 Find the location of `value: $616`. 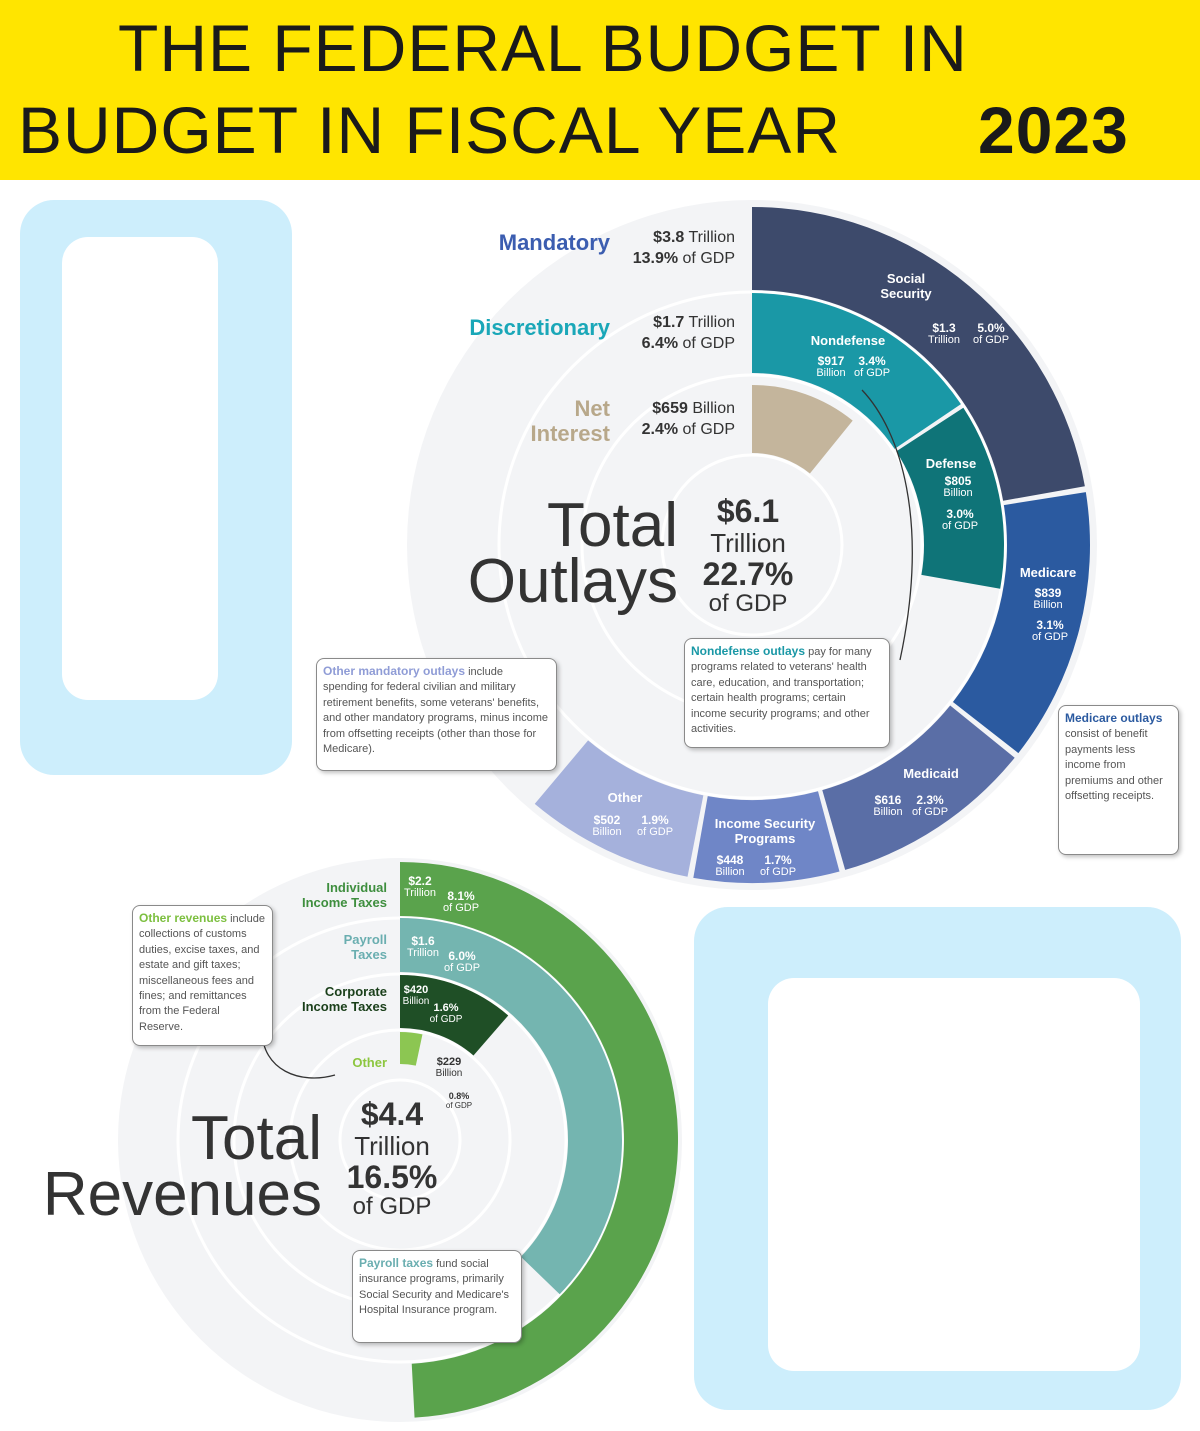

value: $616 is located at coordinates (888, 800).